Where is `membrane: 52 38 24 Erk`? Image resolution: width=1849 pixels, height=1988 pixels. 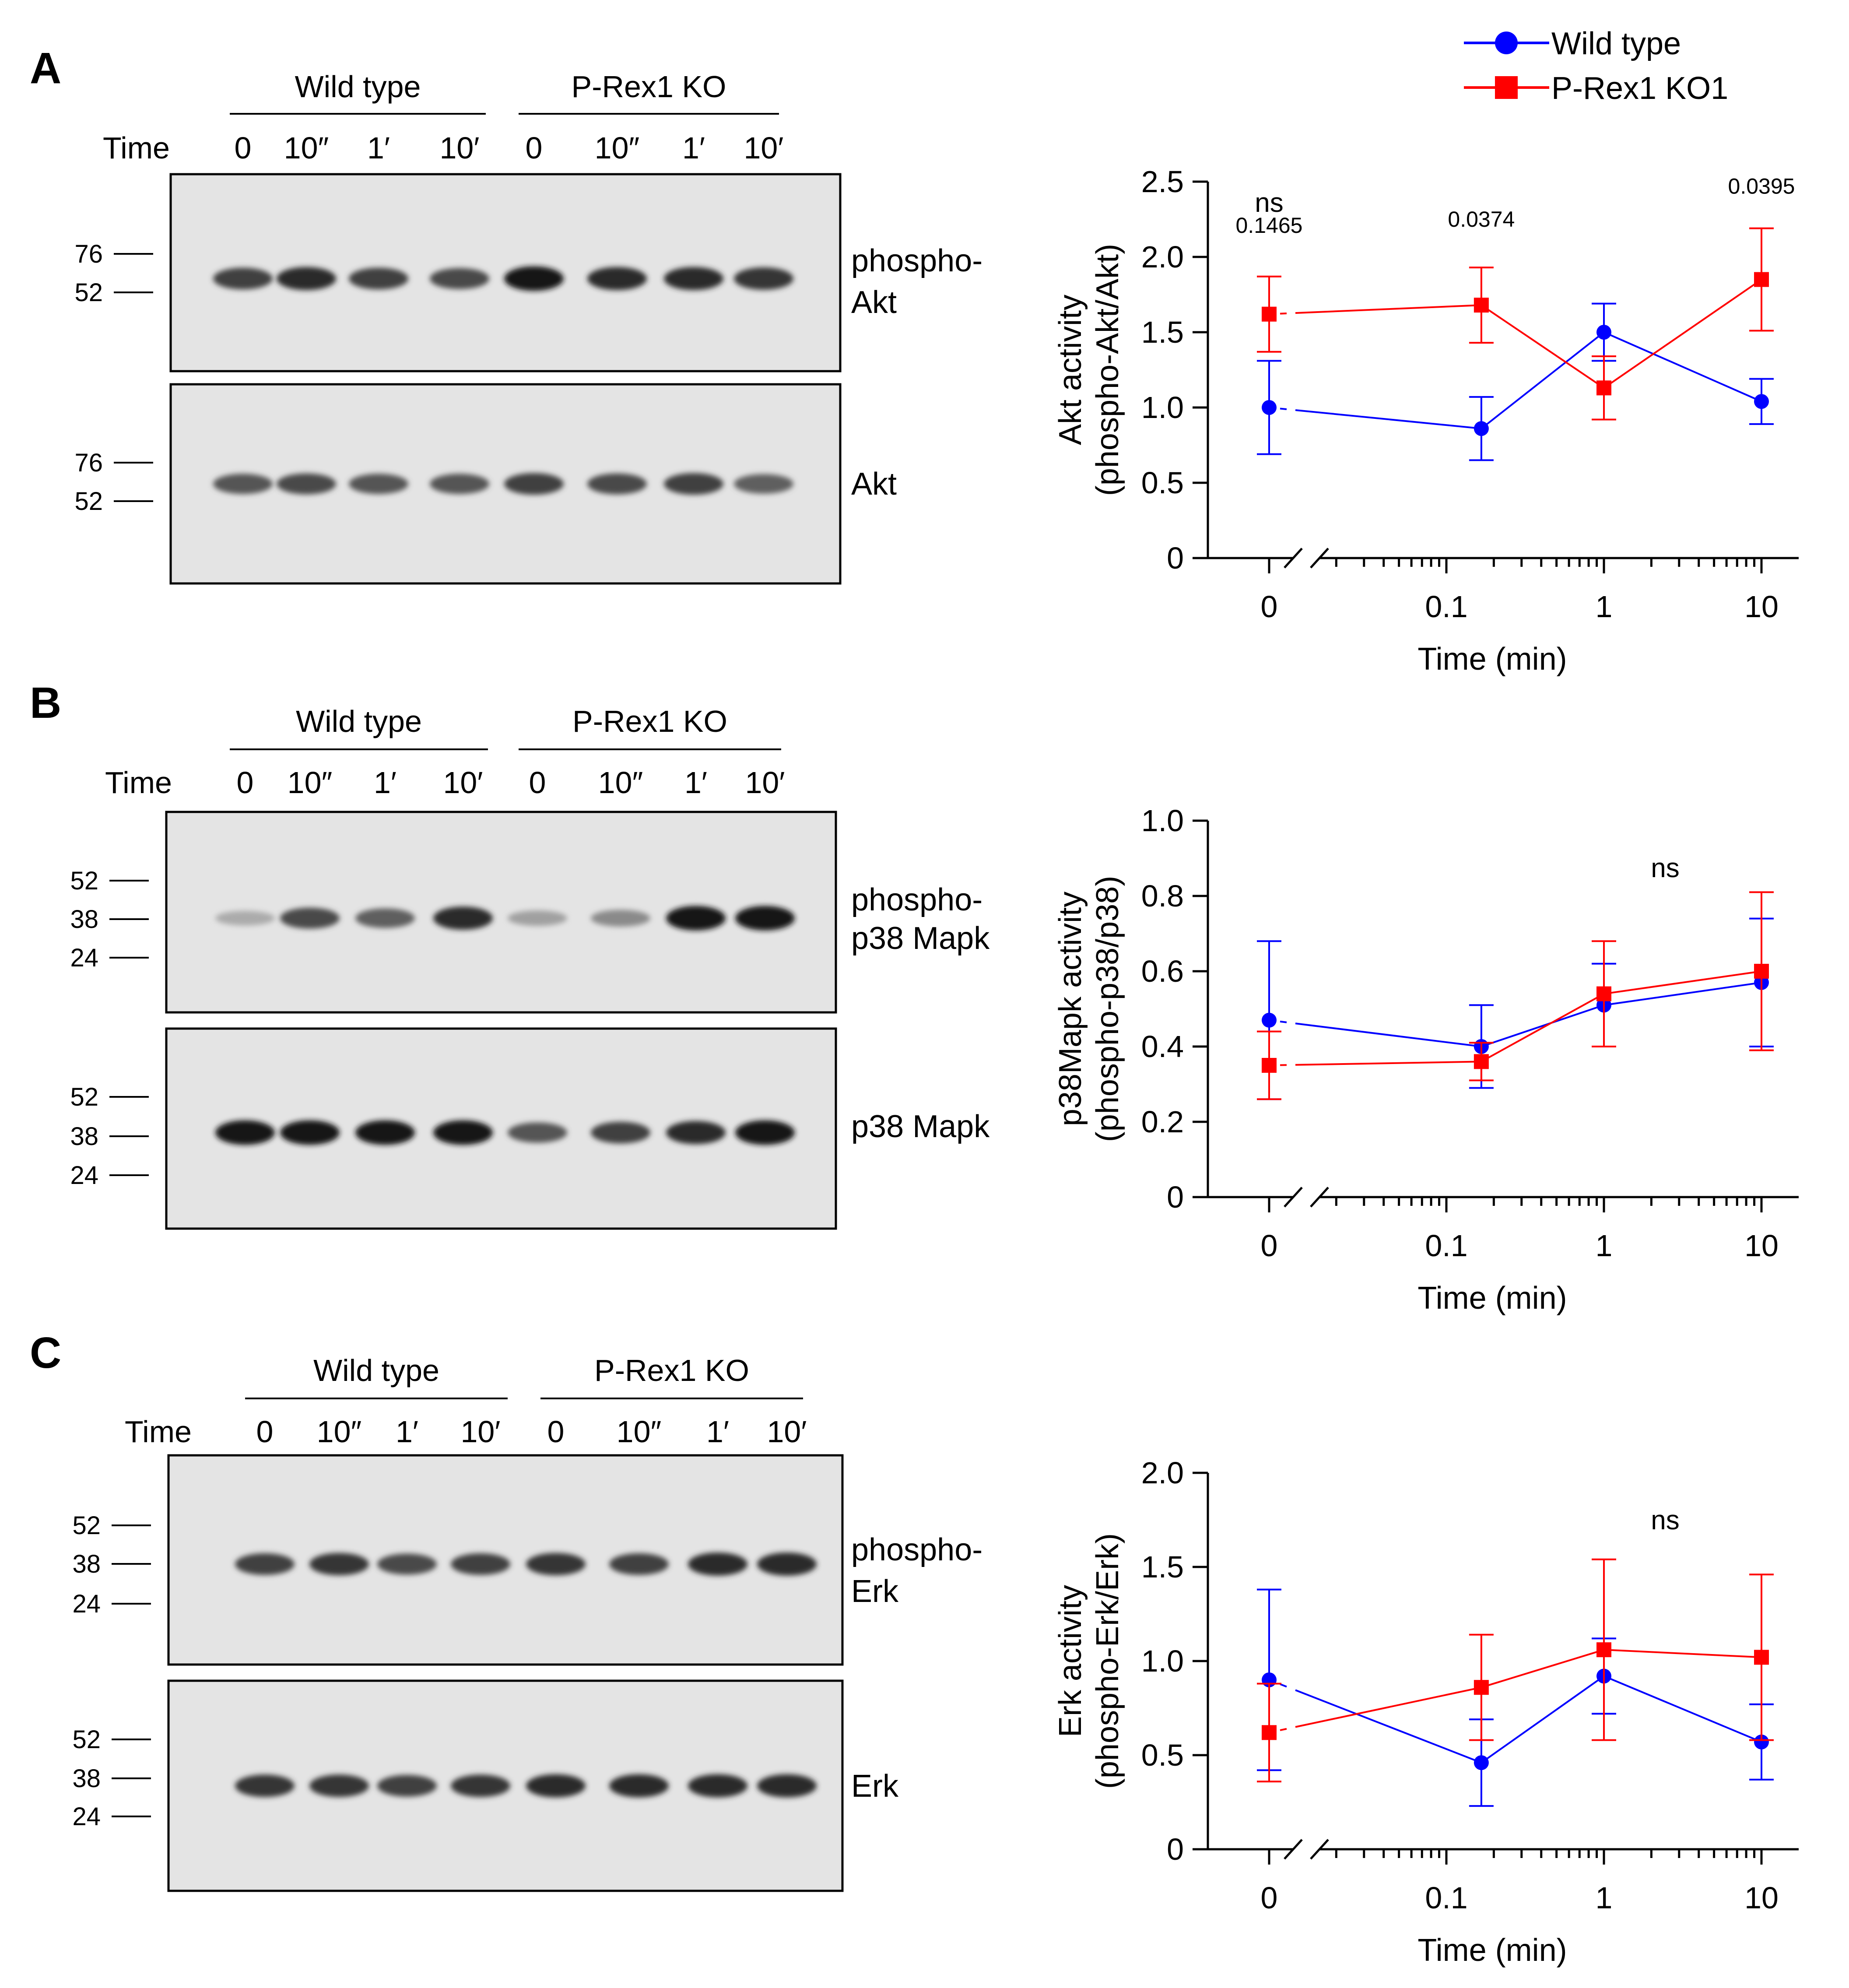 membrane: 52 38 24 Erk is located at coordinates (485, 1786).